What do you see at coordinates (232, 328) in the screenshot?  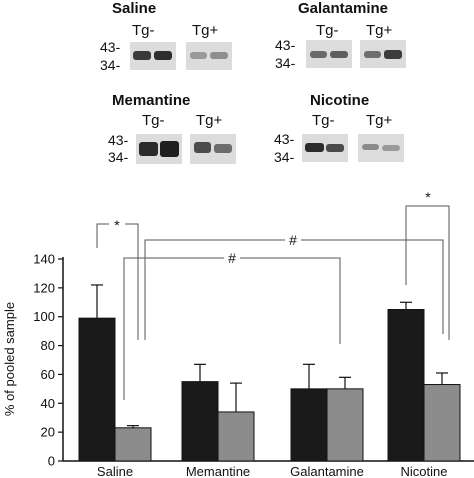 I see `bracket-saline-galantamine` at bounding box center [232, 328].